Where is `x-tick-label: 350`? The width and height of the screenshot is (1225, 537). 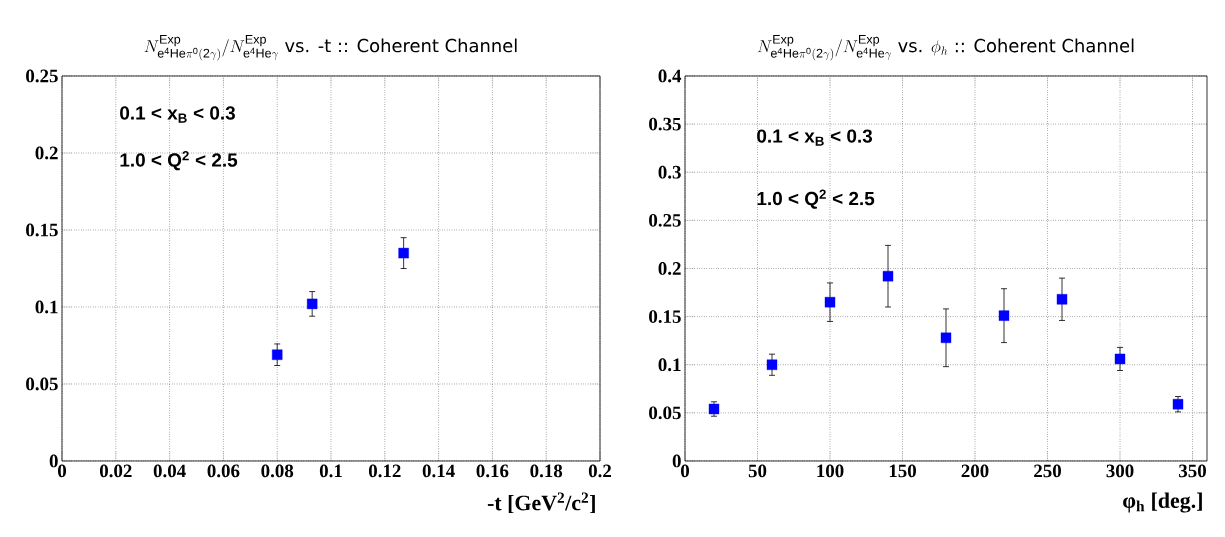 x-tick-label: 350 is located at coordinates (1192, 471).